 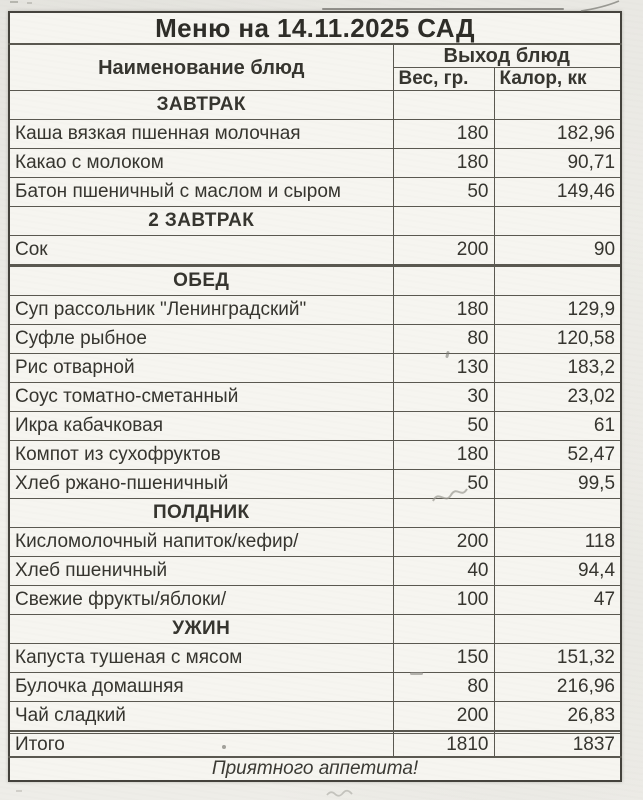 I want to click on menu-dish-row: Капуста тушеная с мясом 150 151,32, so click(x=315, y=657).